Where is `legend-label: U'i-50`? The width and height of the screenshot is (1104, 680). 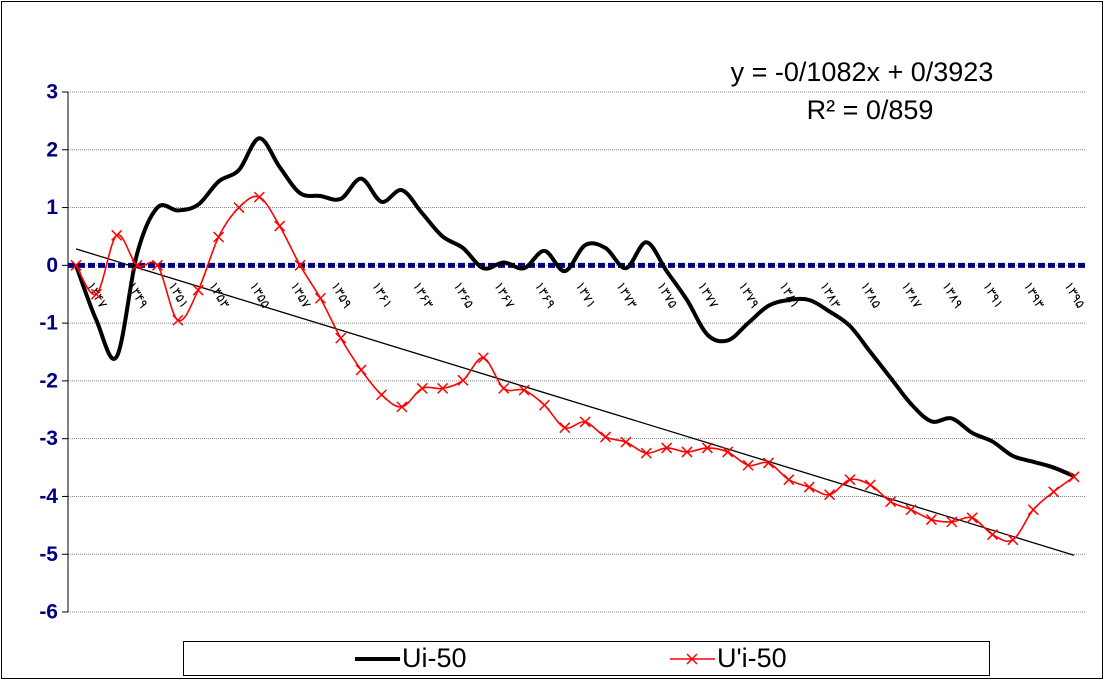
legend-label: U'i-50 is located at coordinates (752, 658).